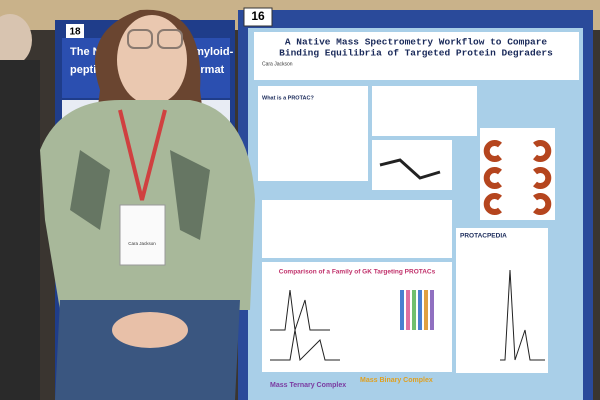 The image size is (600, 400). Describe the element at coordinates (288, 98) in the screenshot. I see `panel-heading: What is a PROTAC?` at that location.